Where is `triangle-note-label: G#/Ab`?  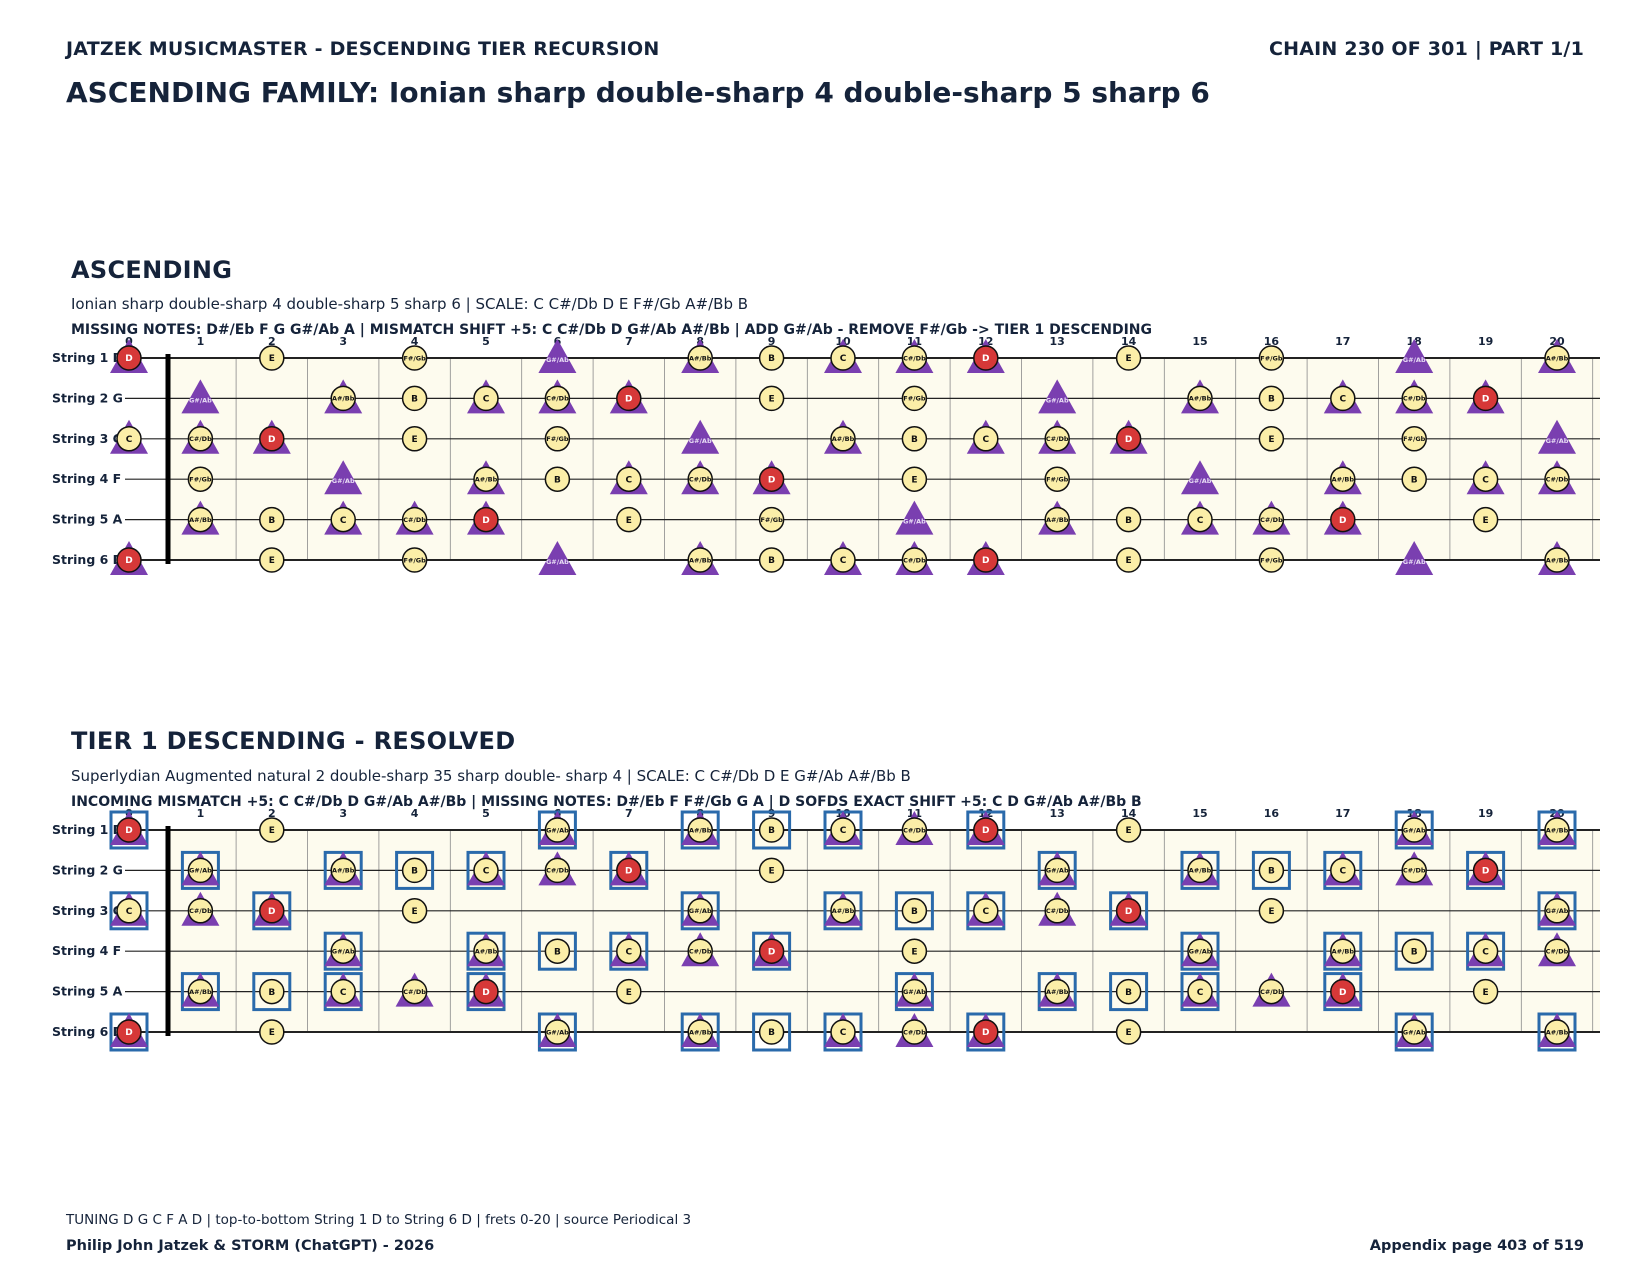 triangle-note-label: G#/Ab is located at coordinates (1414, 360).